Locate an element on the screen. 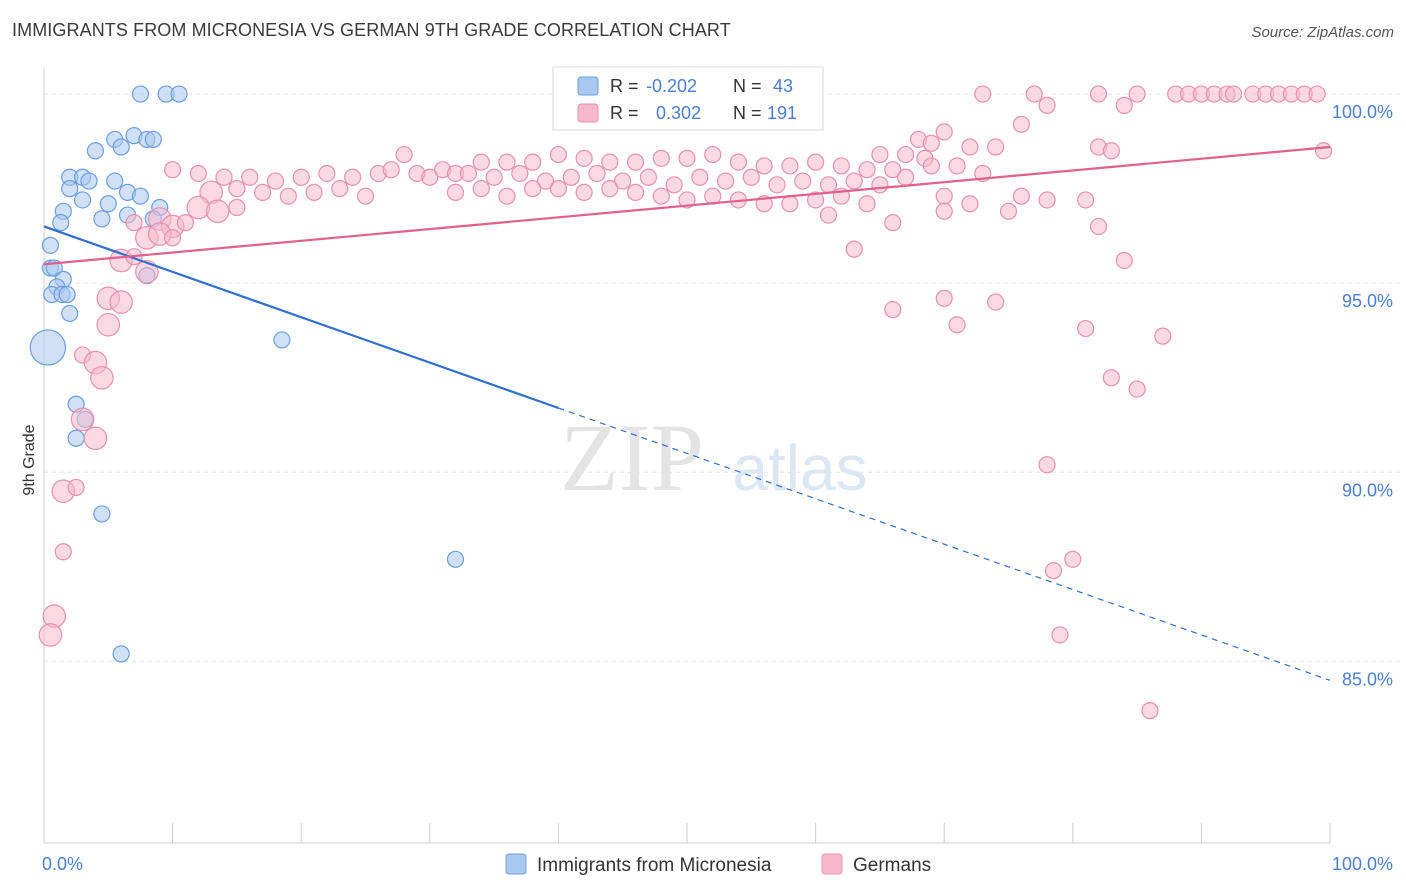 The width and height of the screenshot is (1406, 892). stats-n-label-2: N = is located at coordinates (747, 113).